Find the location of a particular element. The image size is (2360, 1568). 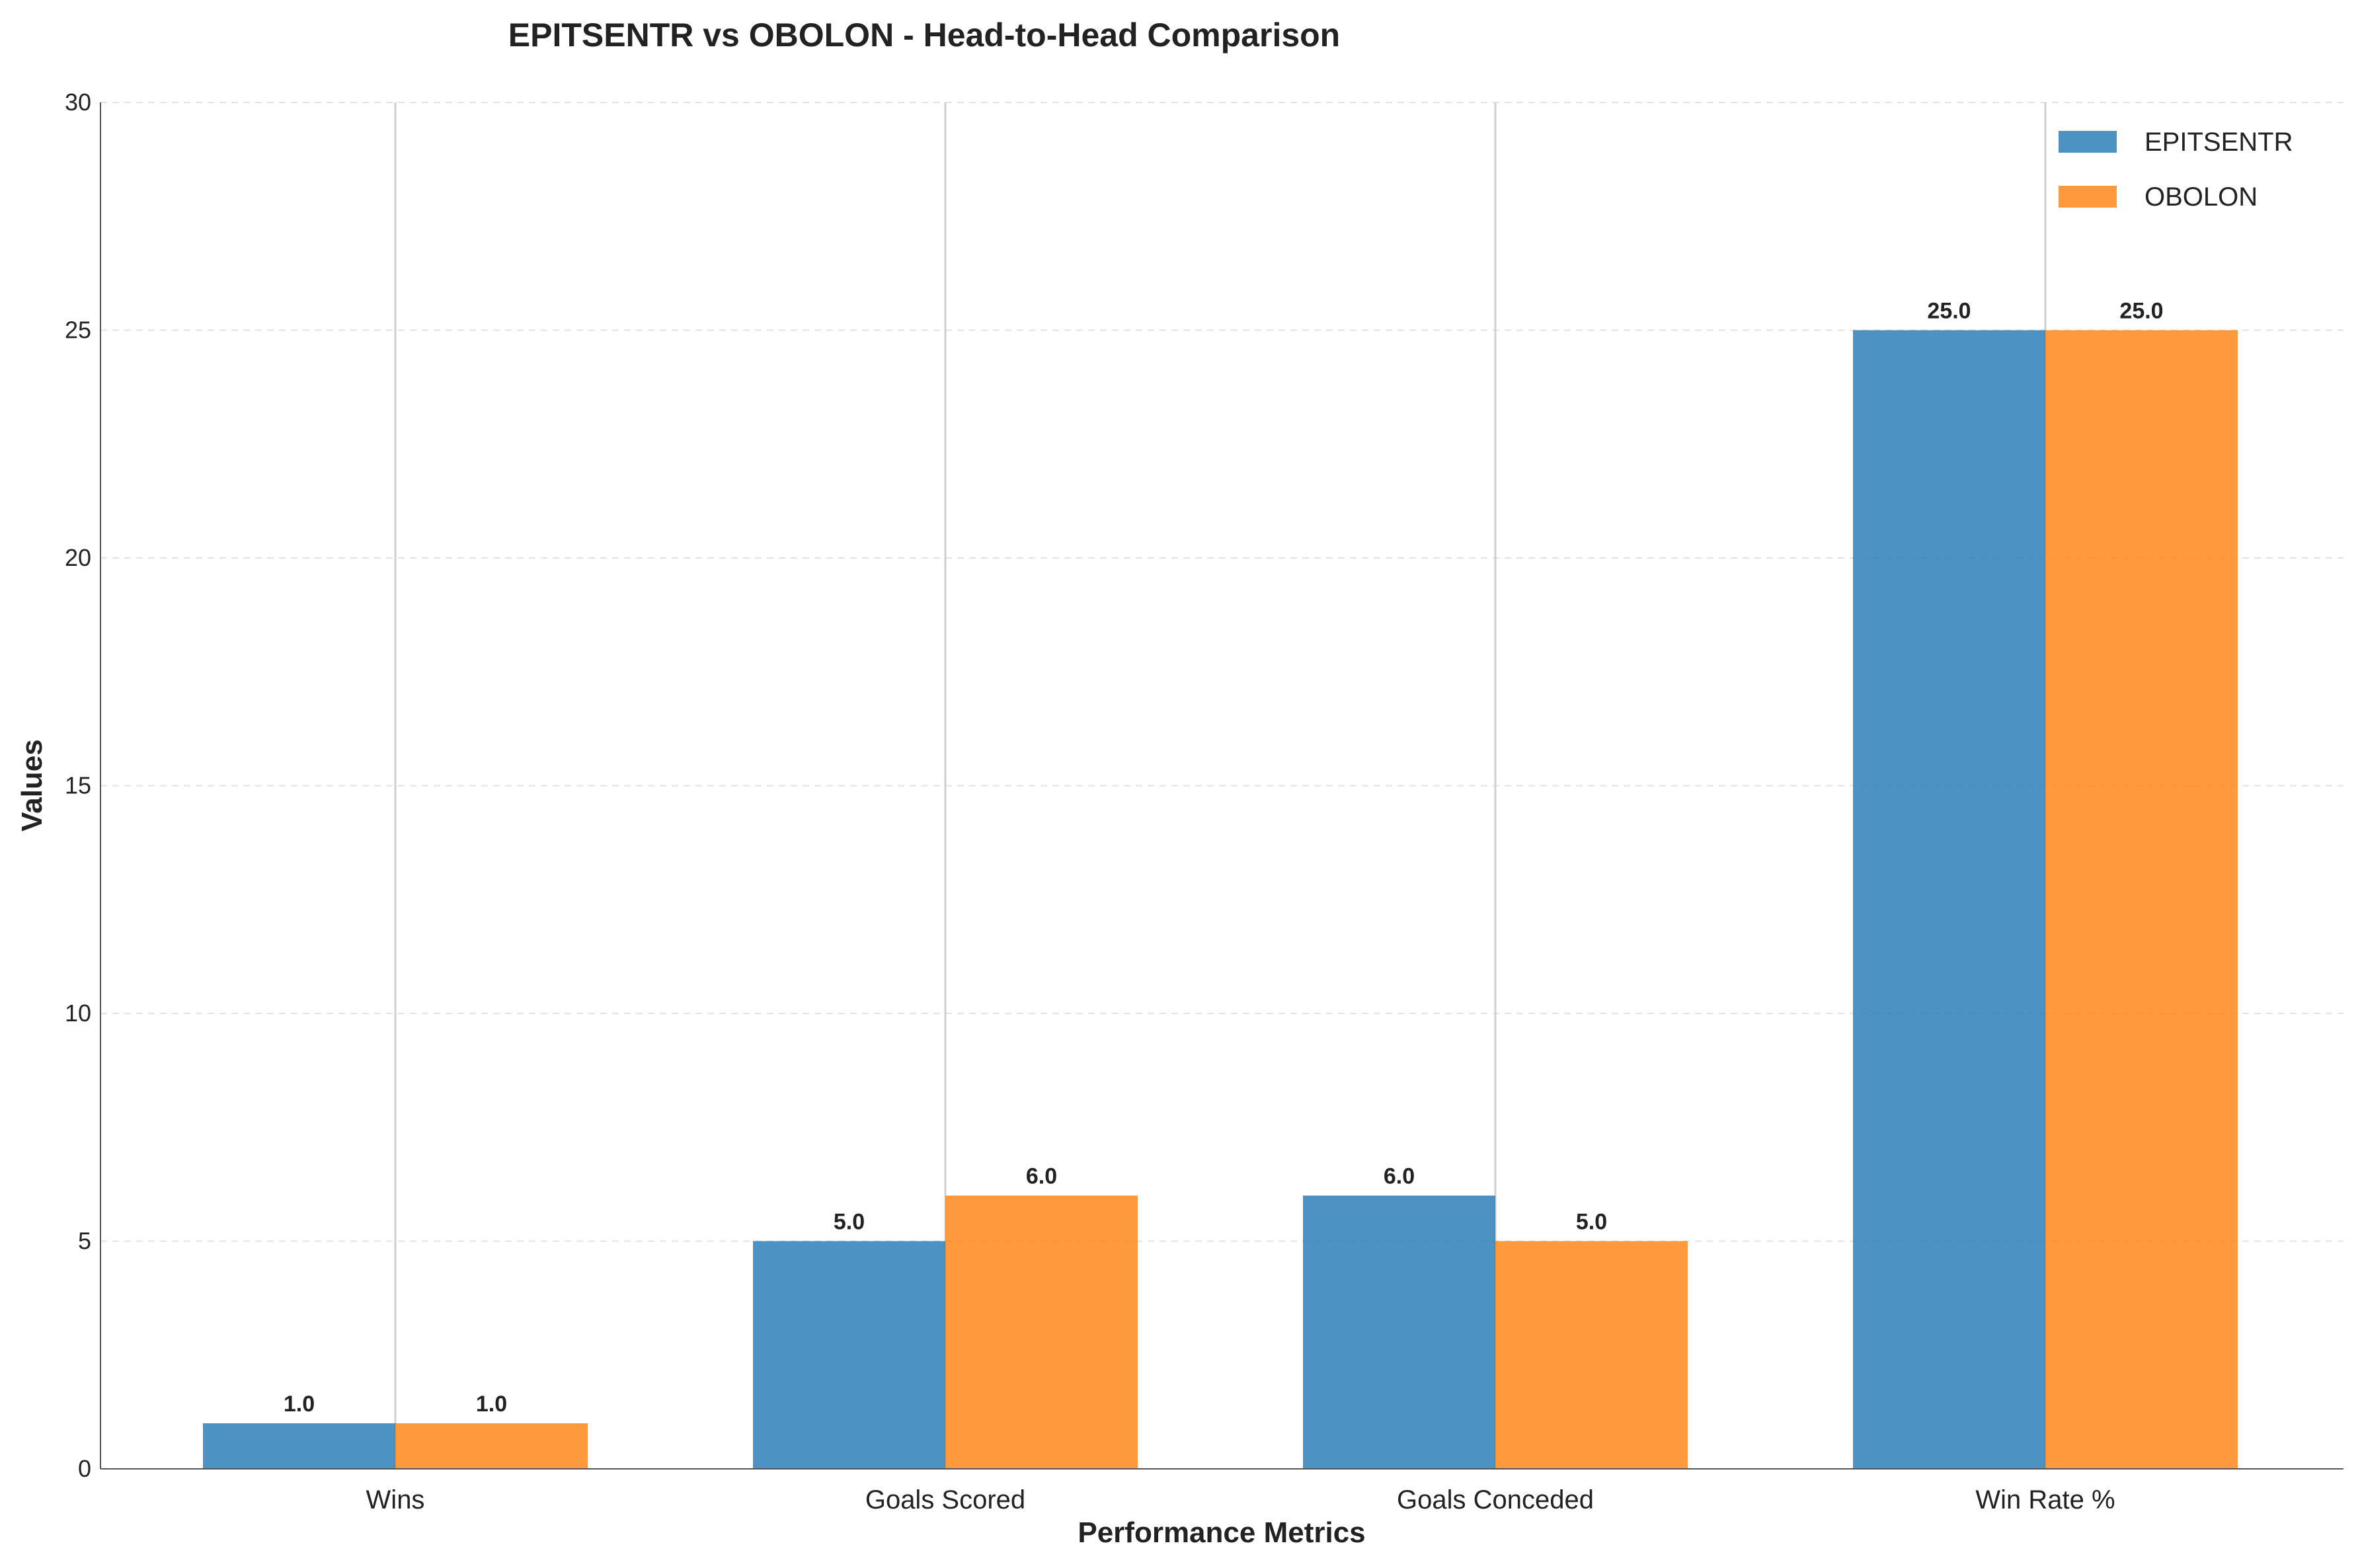

x-tick-label: Goals Scored is located at coordinates (945, 1499).